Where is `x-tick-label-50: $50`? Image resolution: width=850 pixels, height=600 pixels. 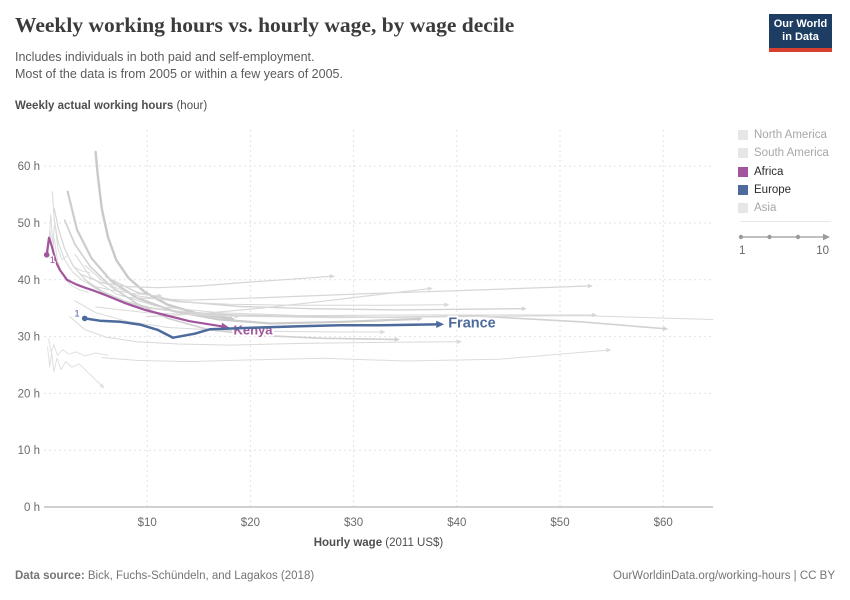
x-tick-label-50: $50 is located at coordinates (559, 523).